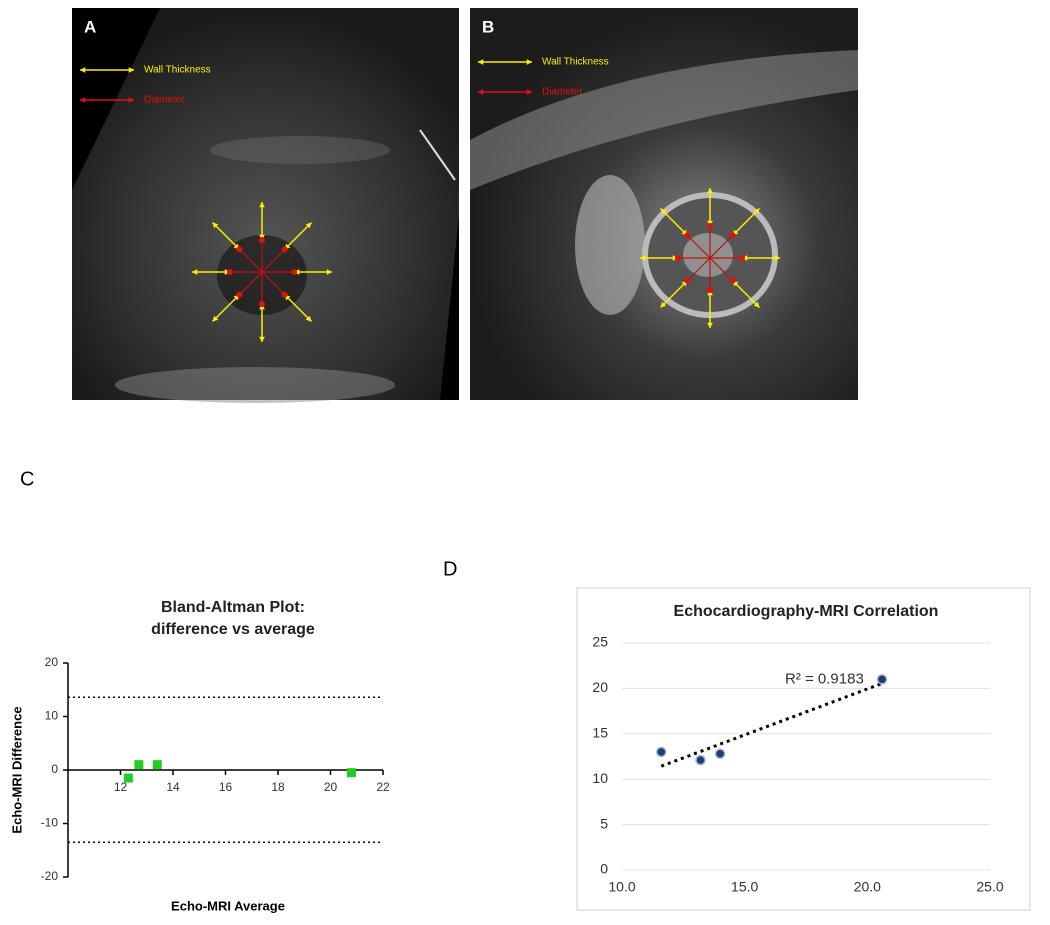  What do you see at coordinates (450, 569) in the screenshot?
I see `panel-label: D` at bounding box center [450, 569].